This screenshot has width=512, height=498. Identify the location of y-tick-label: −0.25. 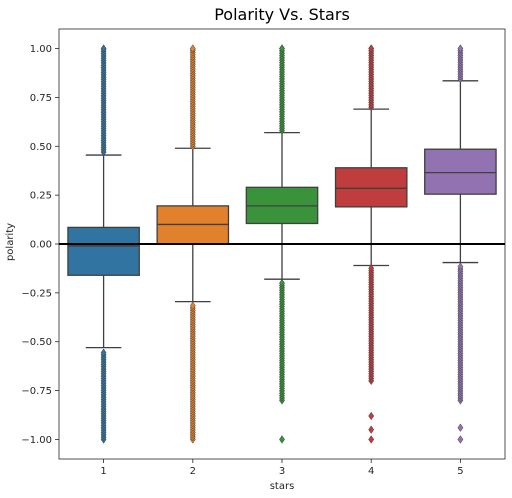
(36, 293).